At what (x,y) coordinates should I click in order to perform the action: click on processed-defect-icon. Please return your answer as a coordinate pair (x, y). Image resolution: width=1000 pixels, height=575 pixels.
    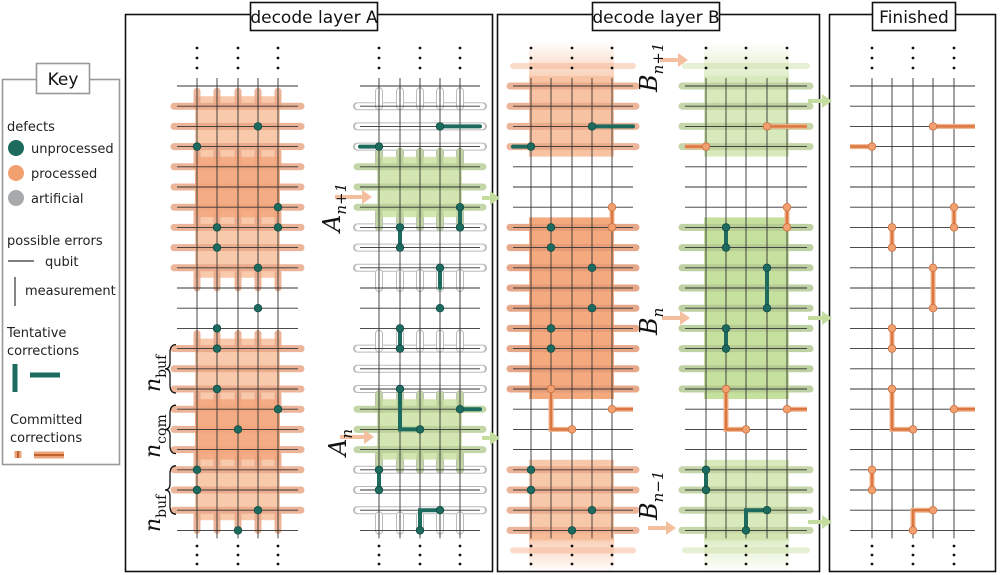
    Looking at the image, I should click on (16, 173).